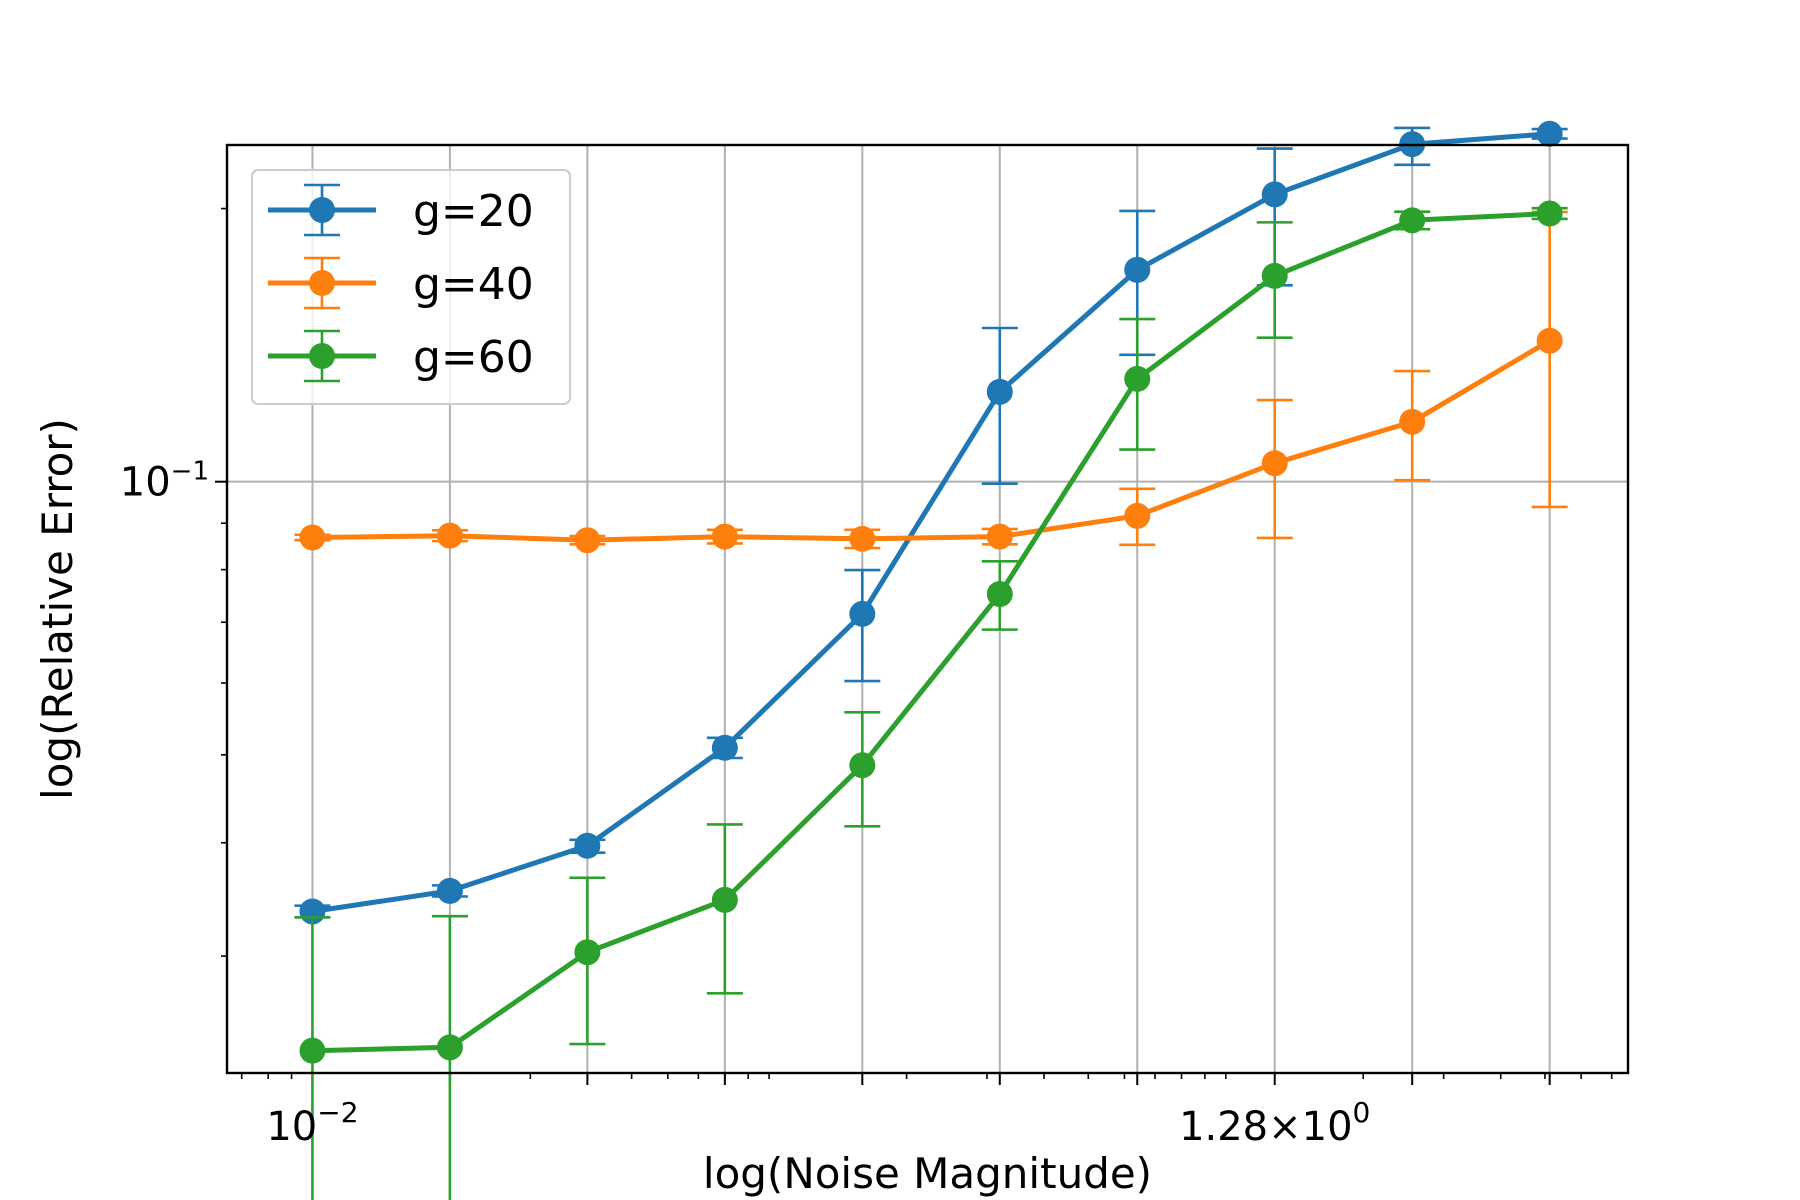 Image resolution: width=1800 pixels, height=1200 pixels. What do you see at coordinates (473, 284) in the screenshot?
I see `legend-label: g=40` at bounding box center [473, 284].